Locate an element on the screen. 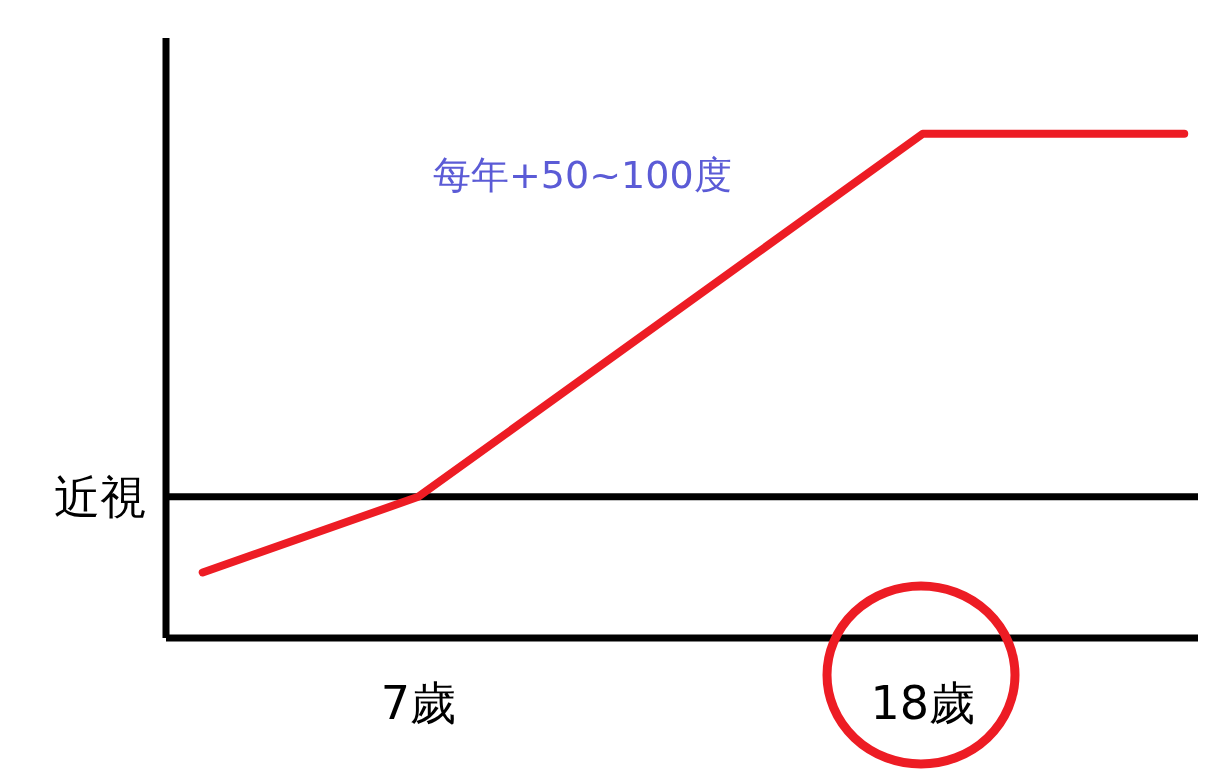  x-tick-label: 18歲 is located at coordinates (923, 702).